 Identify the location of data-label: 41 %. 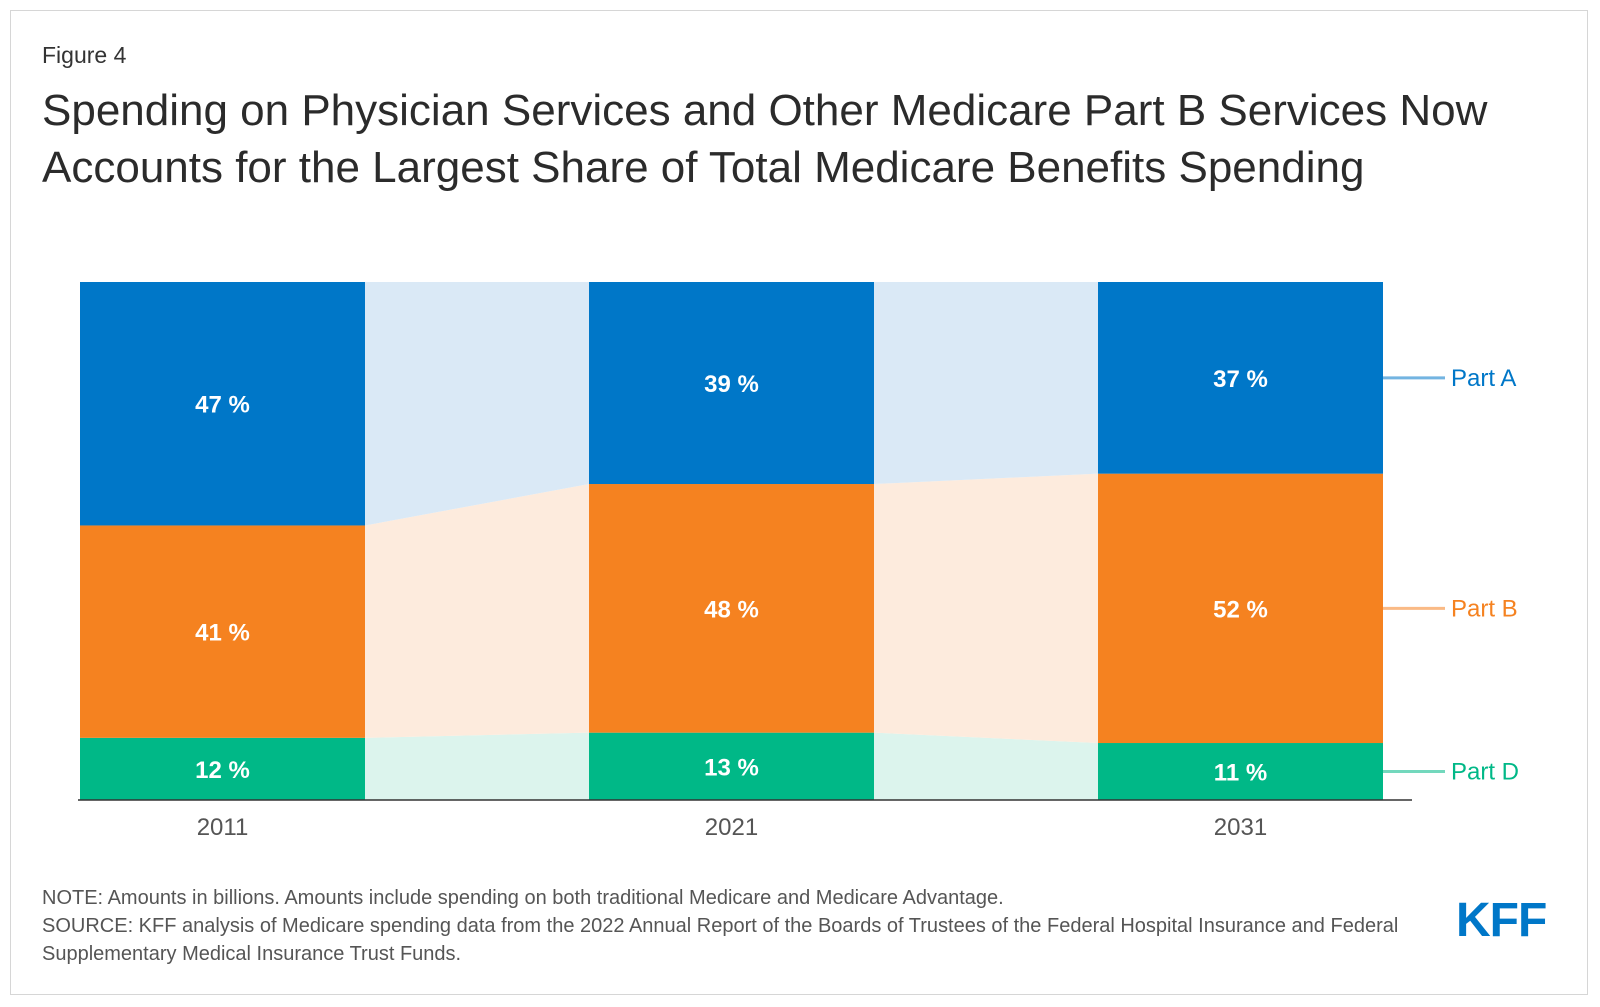
(222, 633).